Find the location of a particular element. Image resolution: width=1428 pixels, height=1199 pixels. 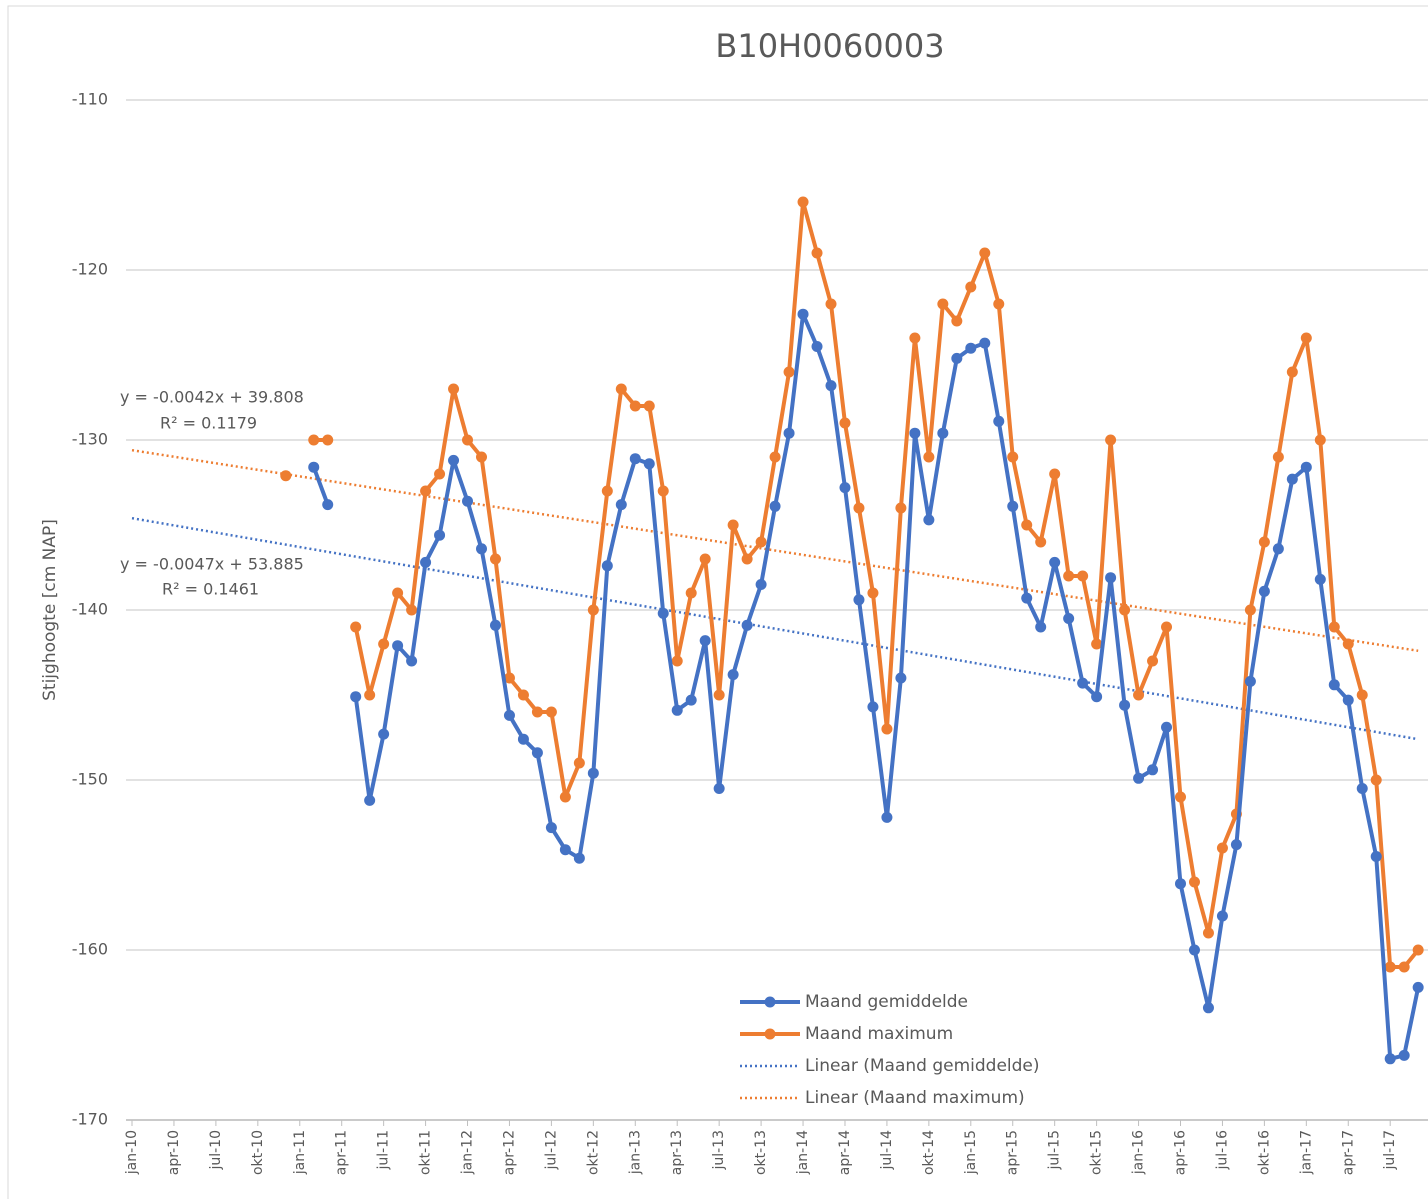

y-axis-label: Stijghoogte [cm NAP] is located at coordinates (50, 610).